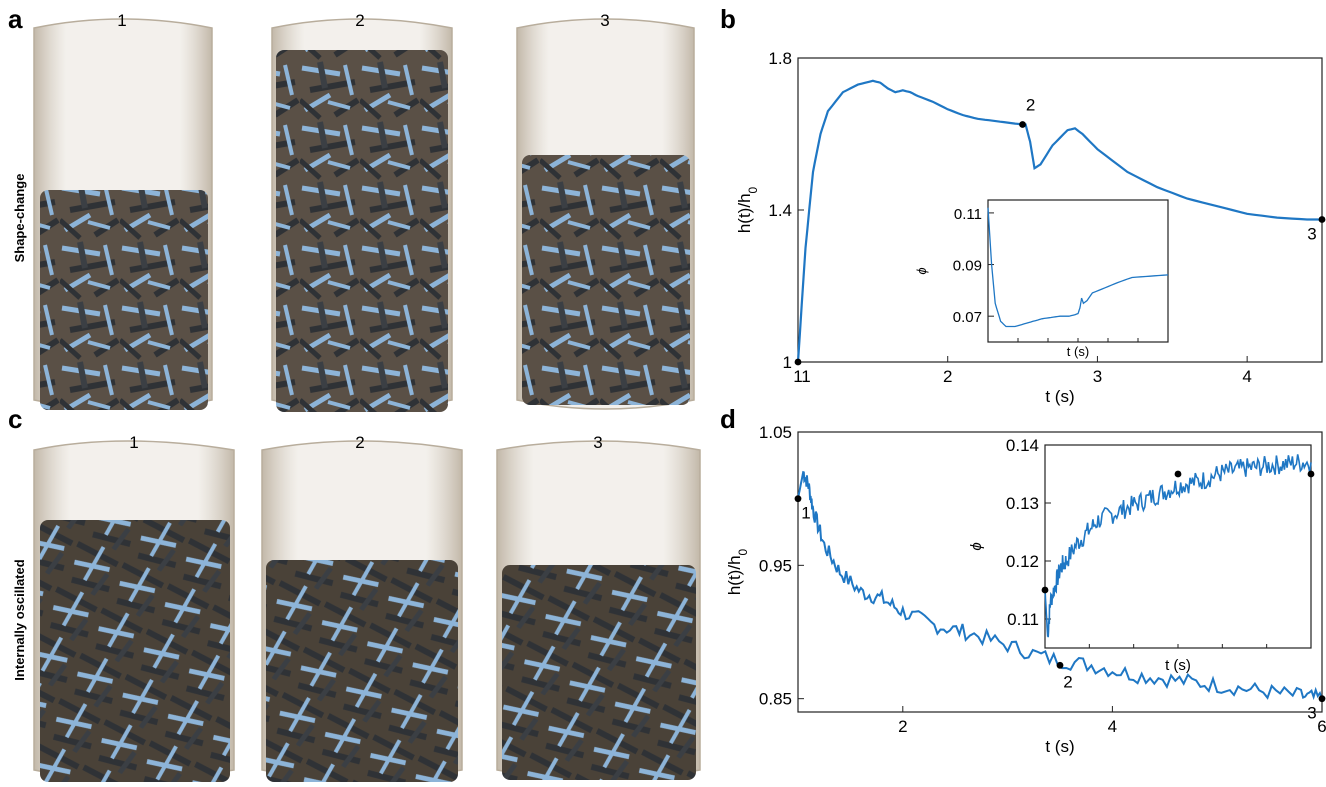  I want to click on d-inset-ytick-label: 0.11, so click(1023, 619).